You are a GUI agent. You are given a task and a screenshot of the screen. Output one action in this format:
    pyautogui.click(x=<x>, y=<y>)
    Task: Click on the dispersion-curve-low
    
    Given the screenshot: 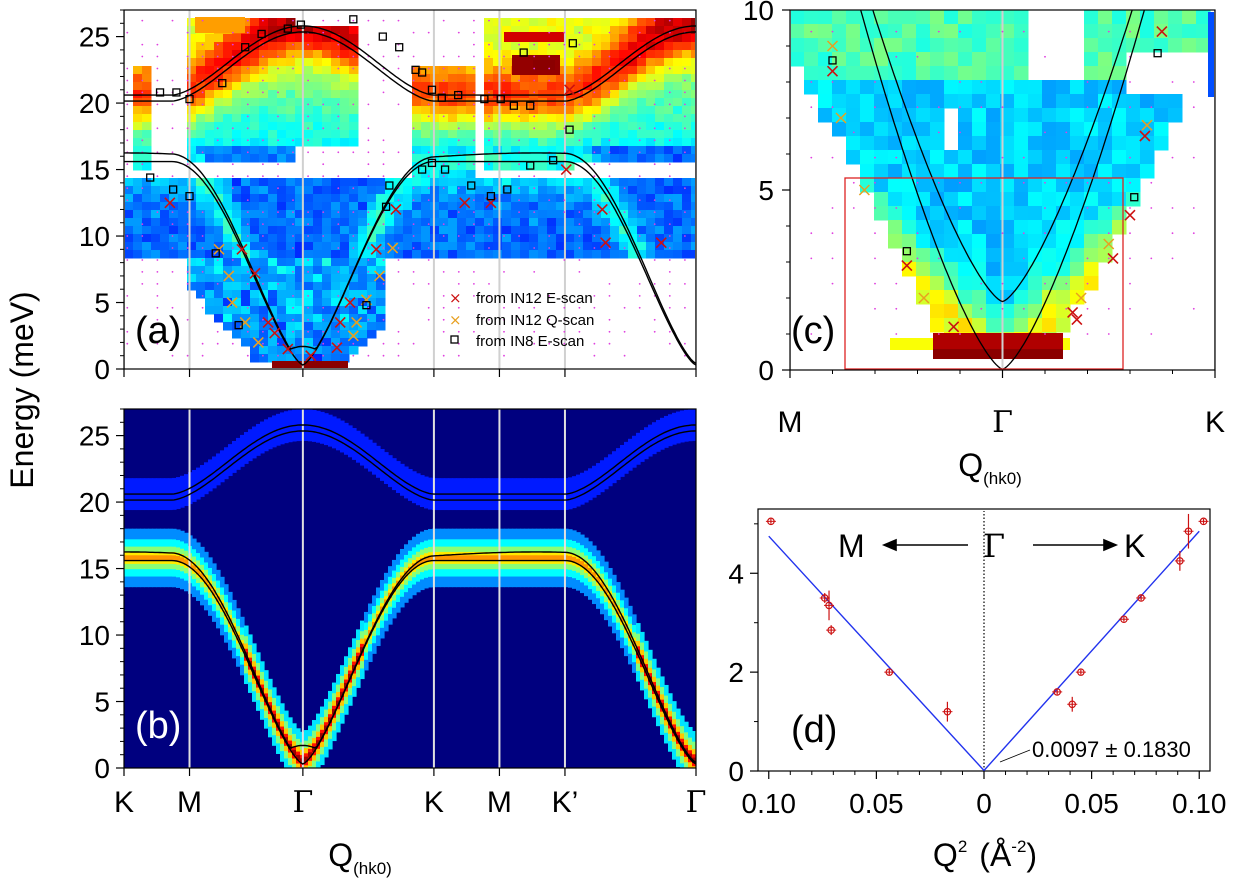 What is the action you would take?
    pyautogui.click(x=410, y=657)
    